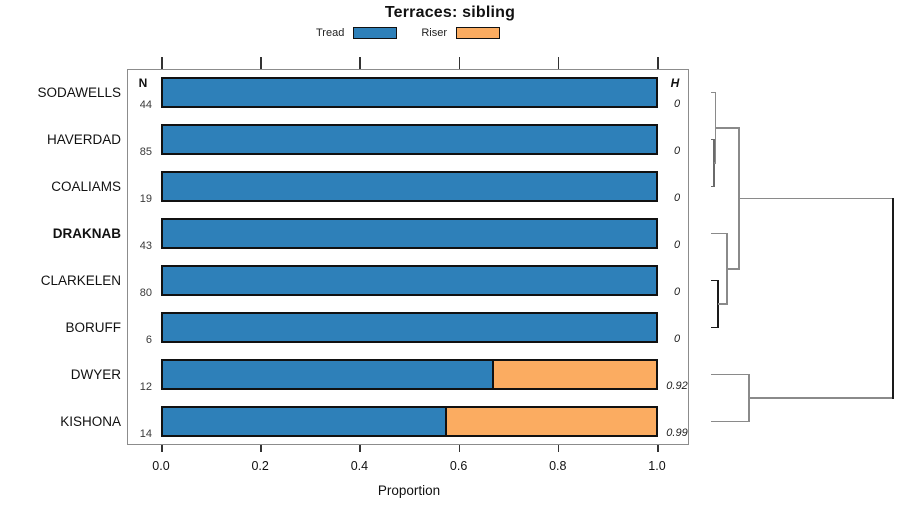 The width and height of the screenshot is (900, 520). Describe the element at coordinates (657, 466) in the screenshot. I see `x-tick-label: 1.0` at that location.